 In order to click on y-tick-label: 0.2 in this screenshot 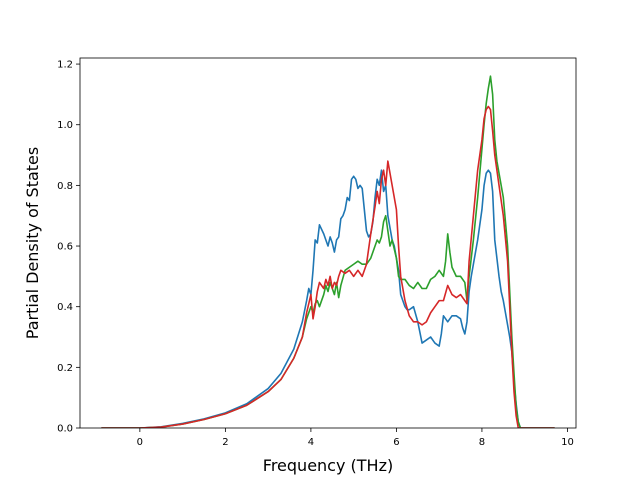, I will do `click(65, 368)`.